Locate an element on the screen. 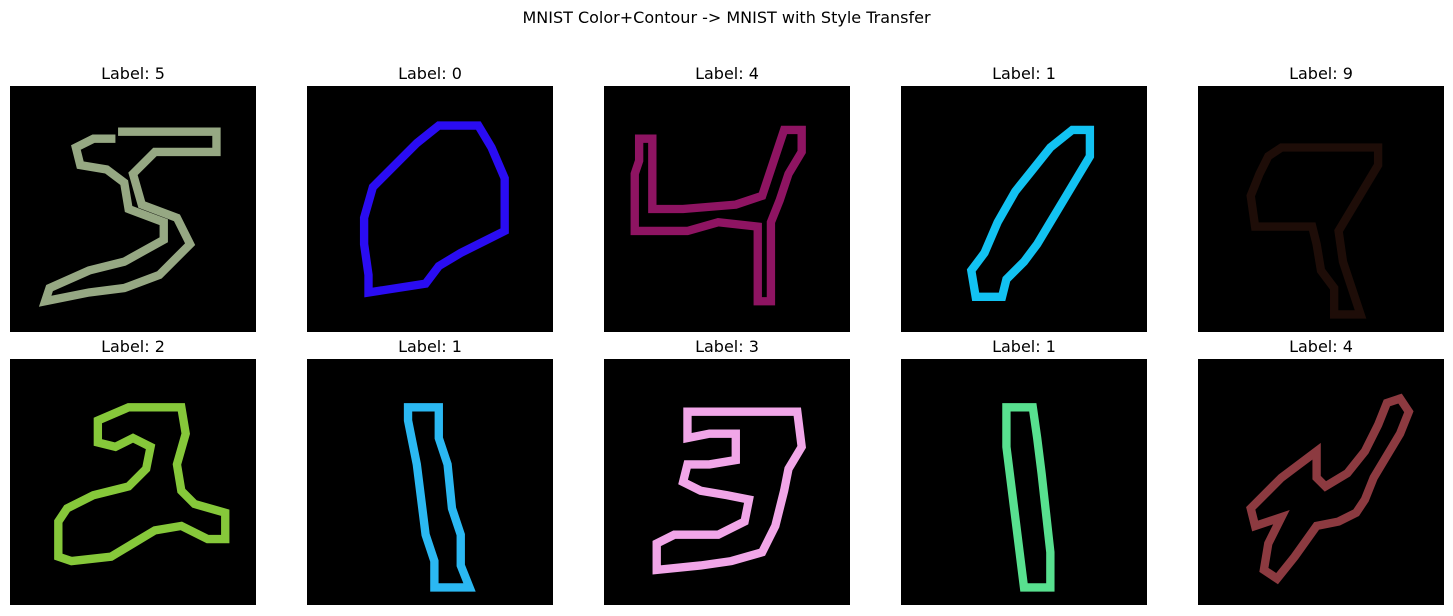  panel-label: Label: 0 is located at coordinates (430, 73).